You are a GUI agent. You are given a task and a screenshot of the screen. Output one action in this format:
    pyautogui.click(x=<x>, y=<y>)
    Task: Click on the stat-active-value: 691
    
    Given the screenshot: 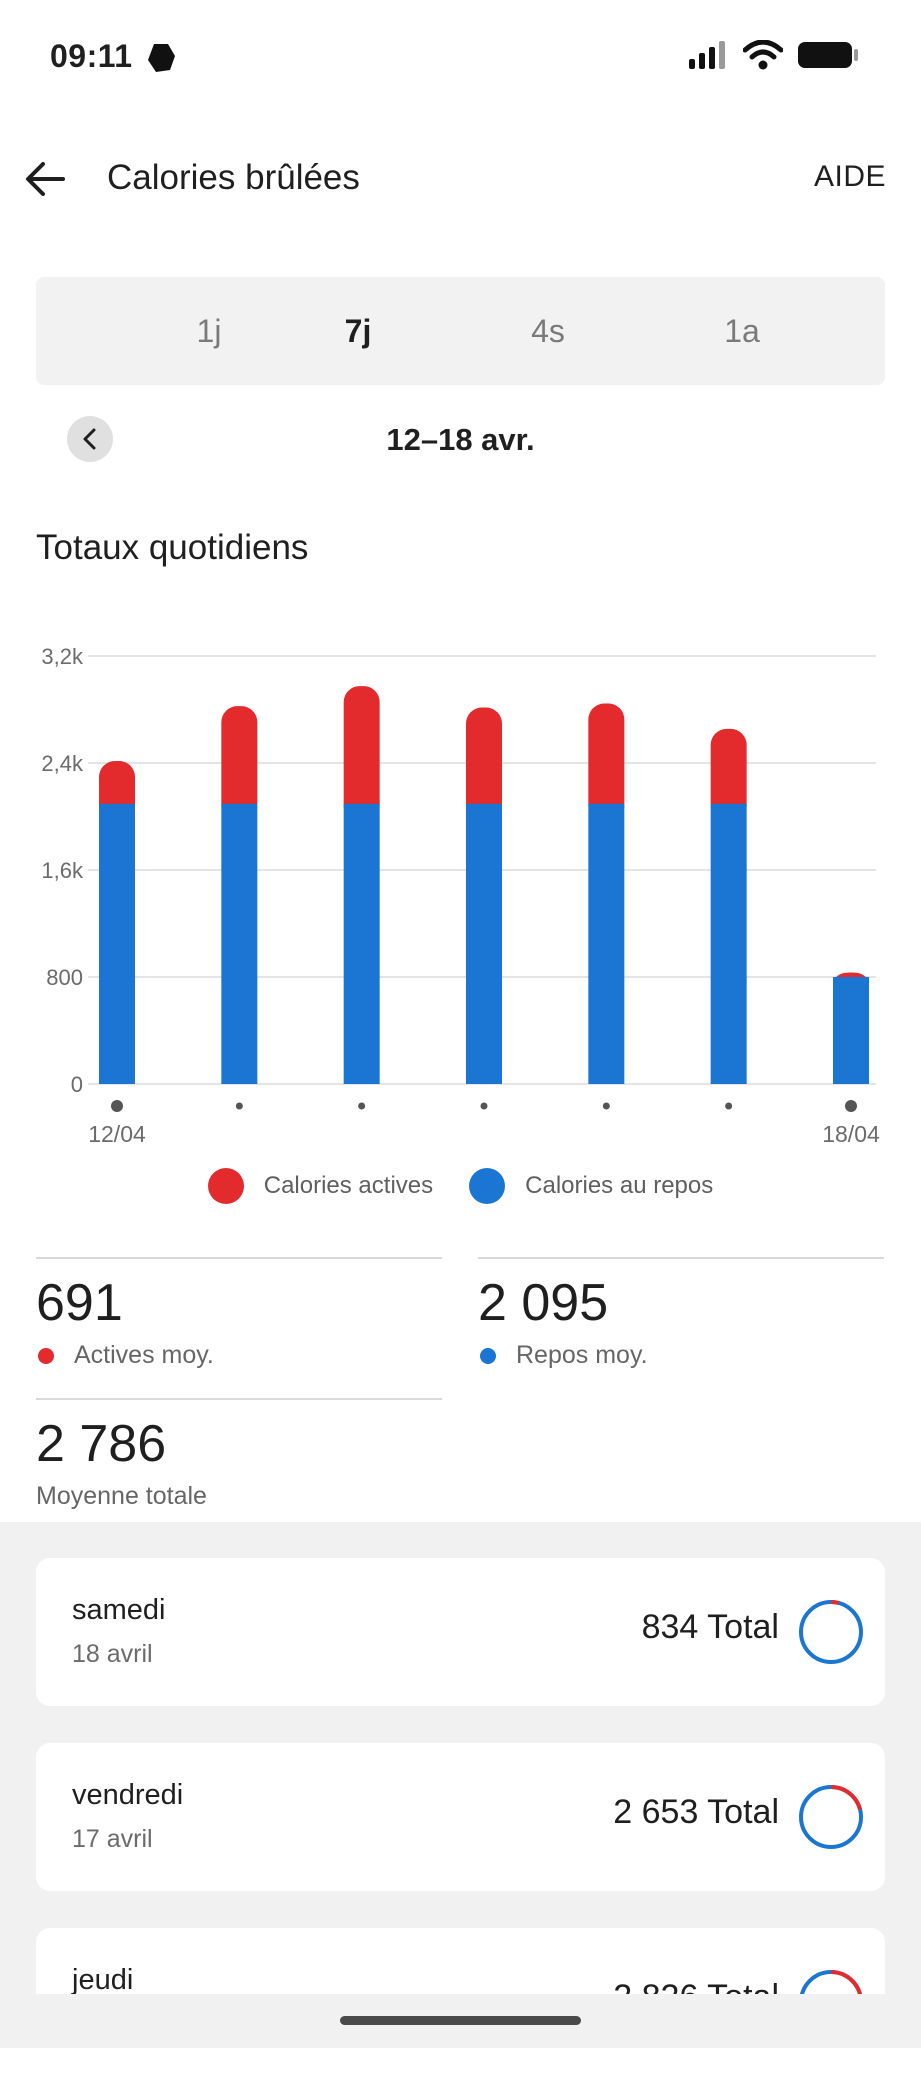 What is the action you would take?
    pyautogui.click(x=79, y=1303)
    